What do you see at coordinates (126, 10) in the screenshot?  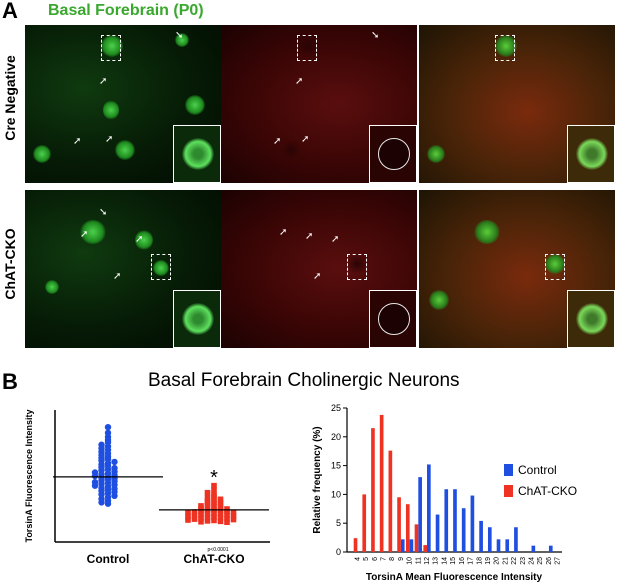 I see `panel-a-title: Basal Forebrain (P0)` at bounding box center [126, 10].